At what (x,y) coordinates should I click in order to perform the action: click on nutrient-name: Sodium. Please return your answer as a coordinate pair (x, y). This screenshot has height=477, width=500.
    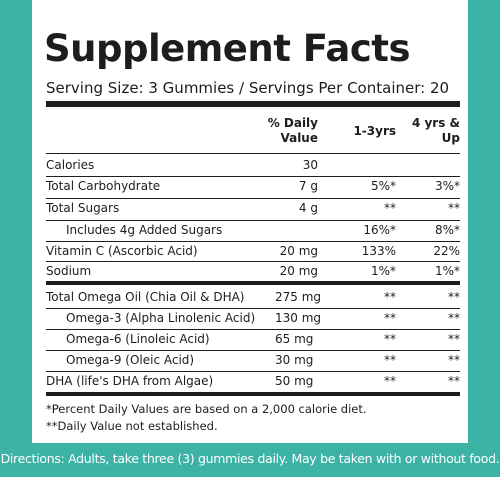
    Looking at the image, I should click on (69, 271).